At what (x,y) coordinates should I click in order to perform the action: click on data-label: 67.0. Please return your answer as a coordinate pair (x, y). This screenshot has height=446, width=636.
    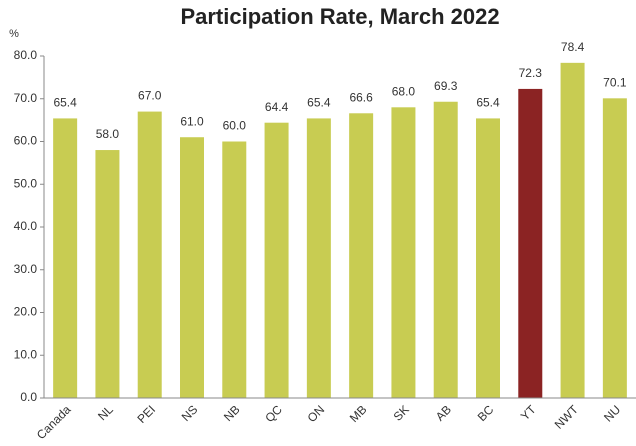
    Looking at the image, I should click on (150, 96).